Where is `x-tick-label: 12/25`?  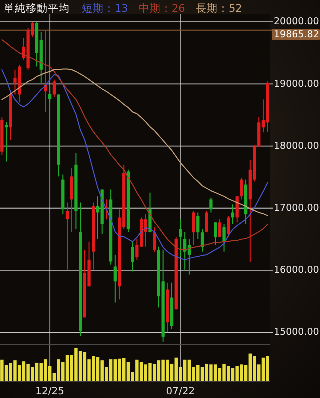 x-tick-label: 12/25 is located at coordinates (50, 392).